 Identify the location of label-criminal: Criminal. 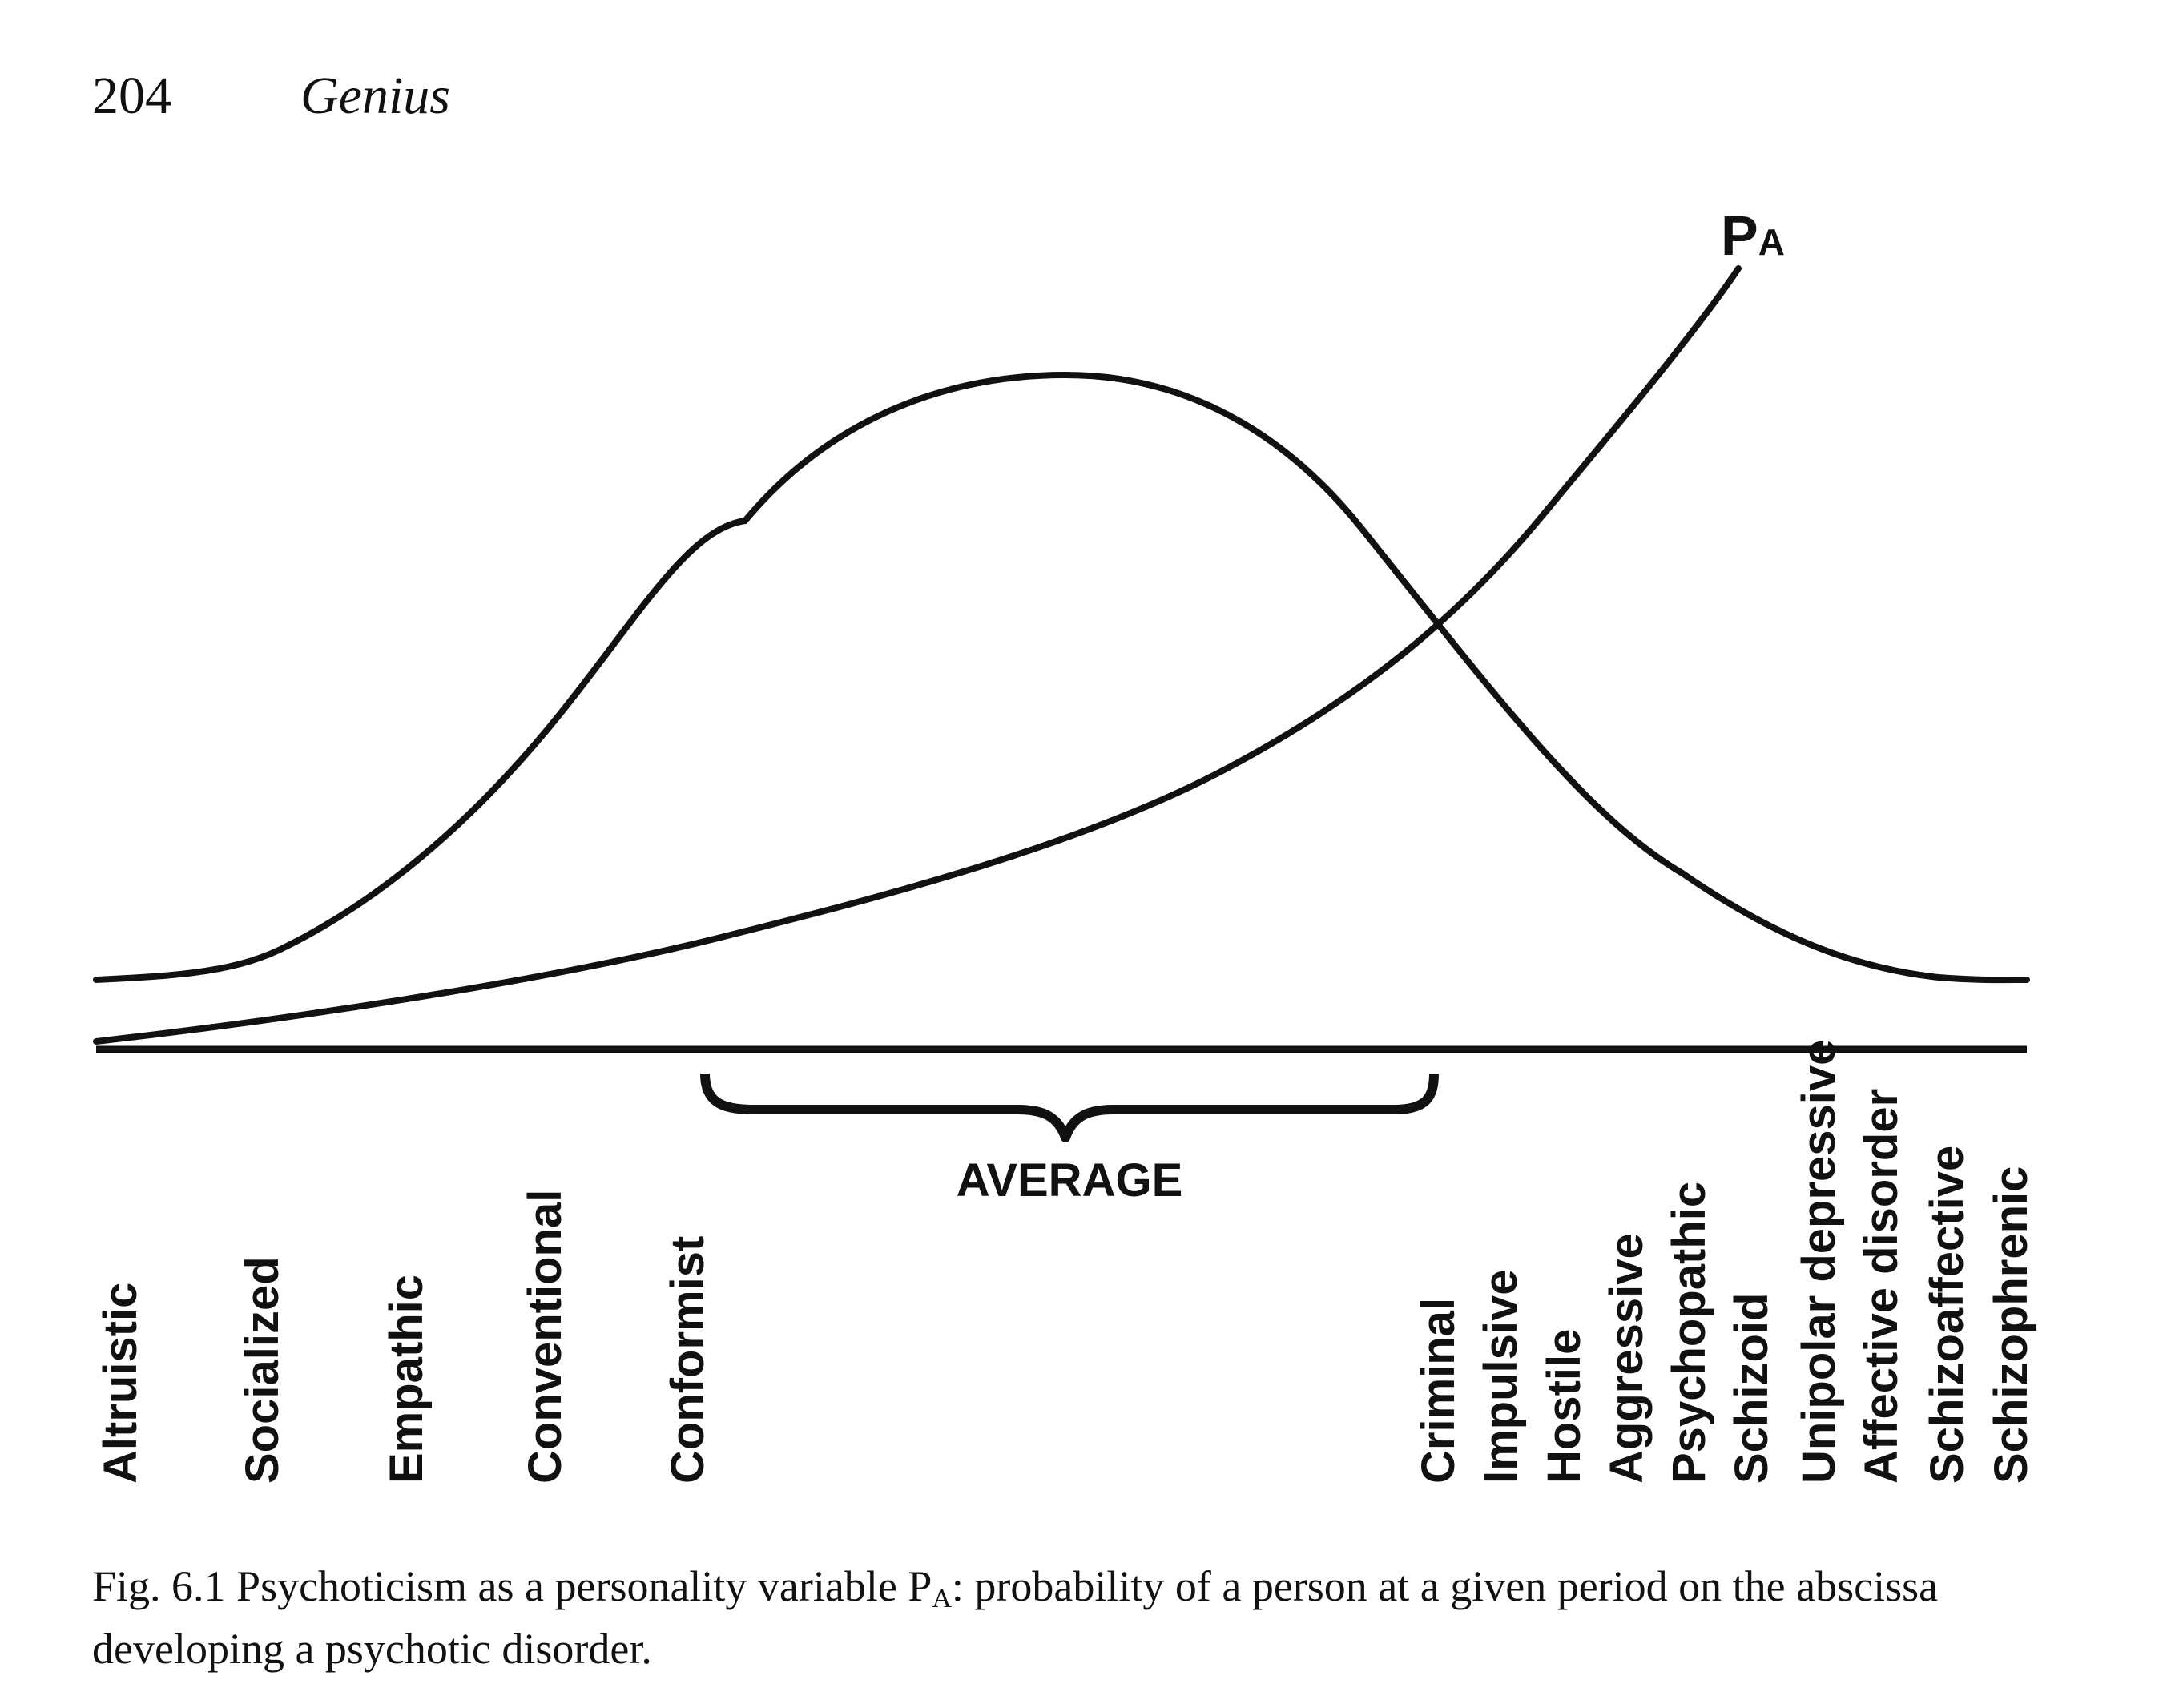
(1438, 1391).